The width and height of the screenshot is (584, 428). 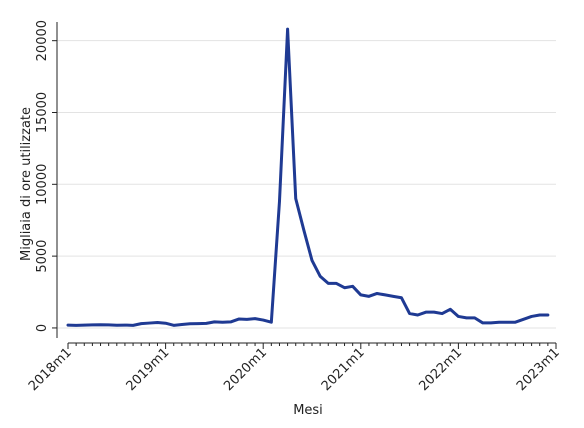 What do you see at coordinates (42, 40) in the screenshot?
I see `y-tick-label: 20000` at bounding box center [42, 40].